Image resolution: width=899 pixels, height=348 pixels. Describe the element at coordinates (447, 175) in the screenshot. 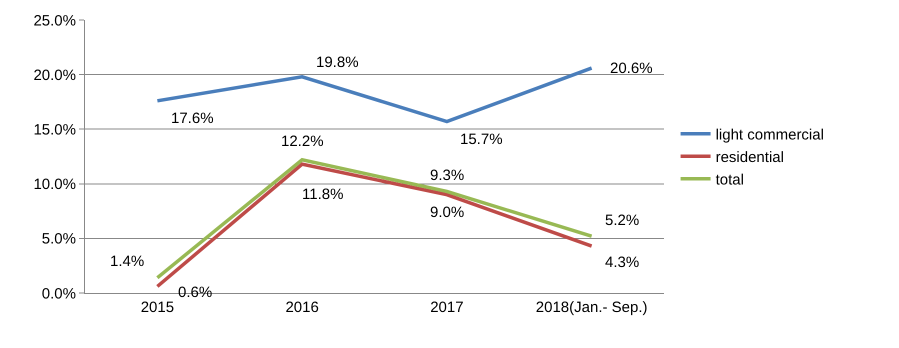

I see `data-label: 9.3%` at that location.